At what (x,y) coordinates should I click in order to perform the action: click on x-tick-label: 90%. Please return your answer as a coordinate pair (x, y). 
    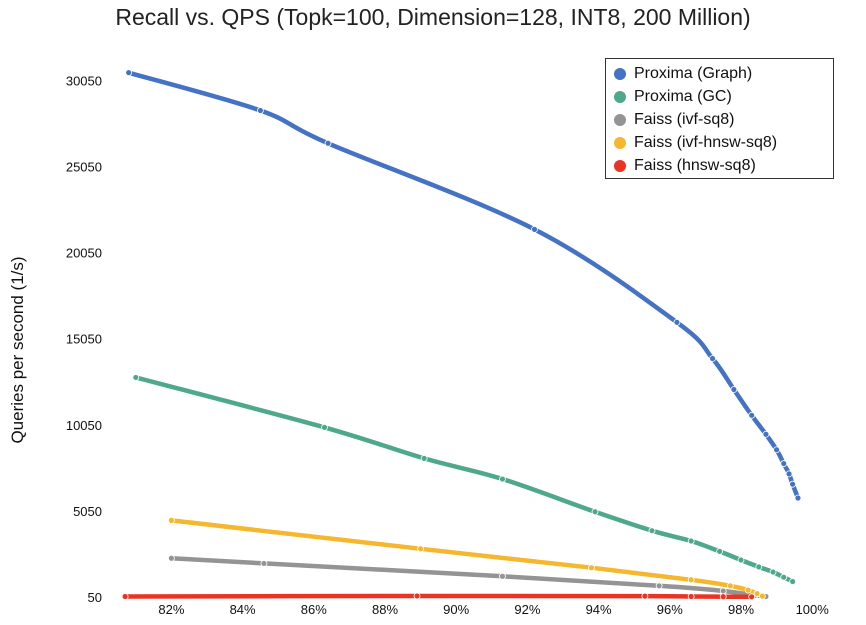
    Looking at the image, I should click on (456, 609).